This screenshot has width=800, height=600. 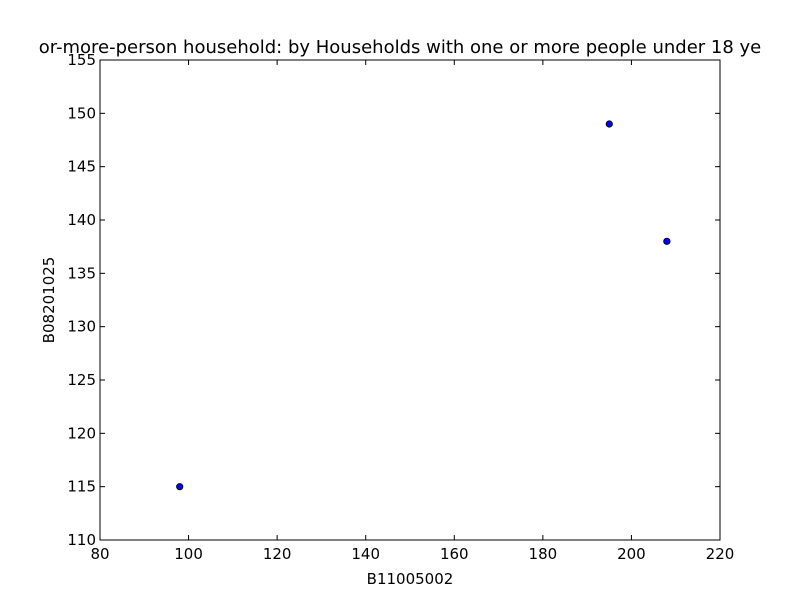 I want to click on x-tick-label: 220, so click(x=720, y=554).